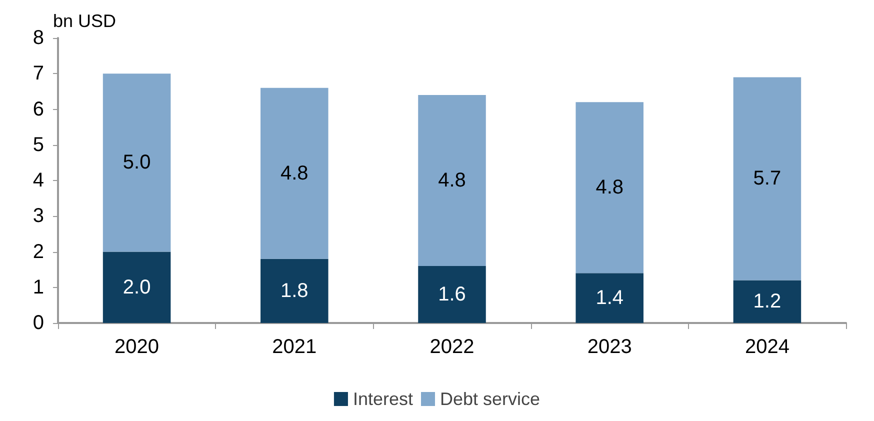 This screenshot has height=421, width=874. Describe the element at coordinates (38, 38) in the screenshot. I see `y-tick-label: 8` at that location.